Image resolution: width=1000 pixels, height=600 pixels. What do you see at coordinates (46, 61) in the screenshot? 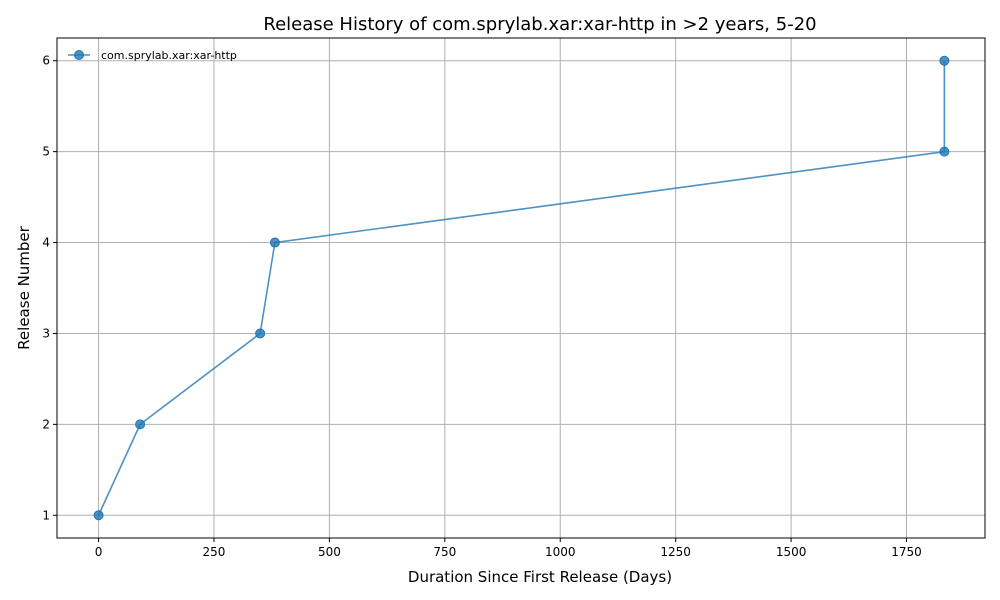
I see `y-tick-label: 6` at bounding box center [46, 61].